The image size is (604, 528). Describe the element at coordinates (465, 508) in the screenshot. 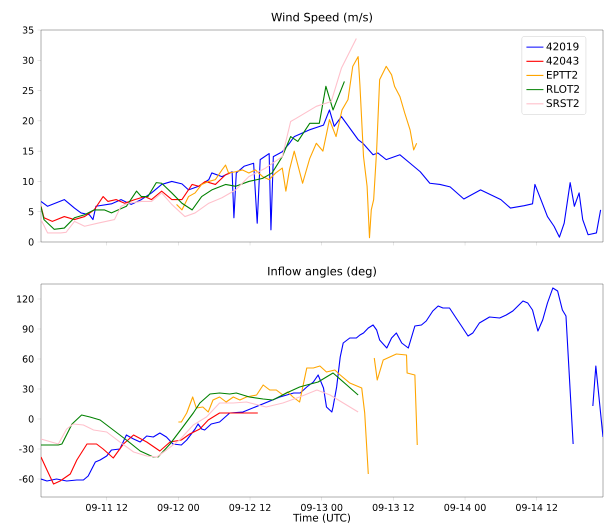

I see `x-tick-label: 09-14 00` at that location.